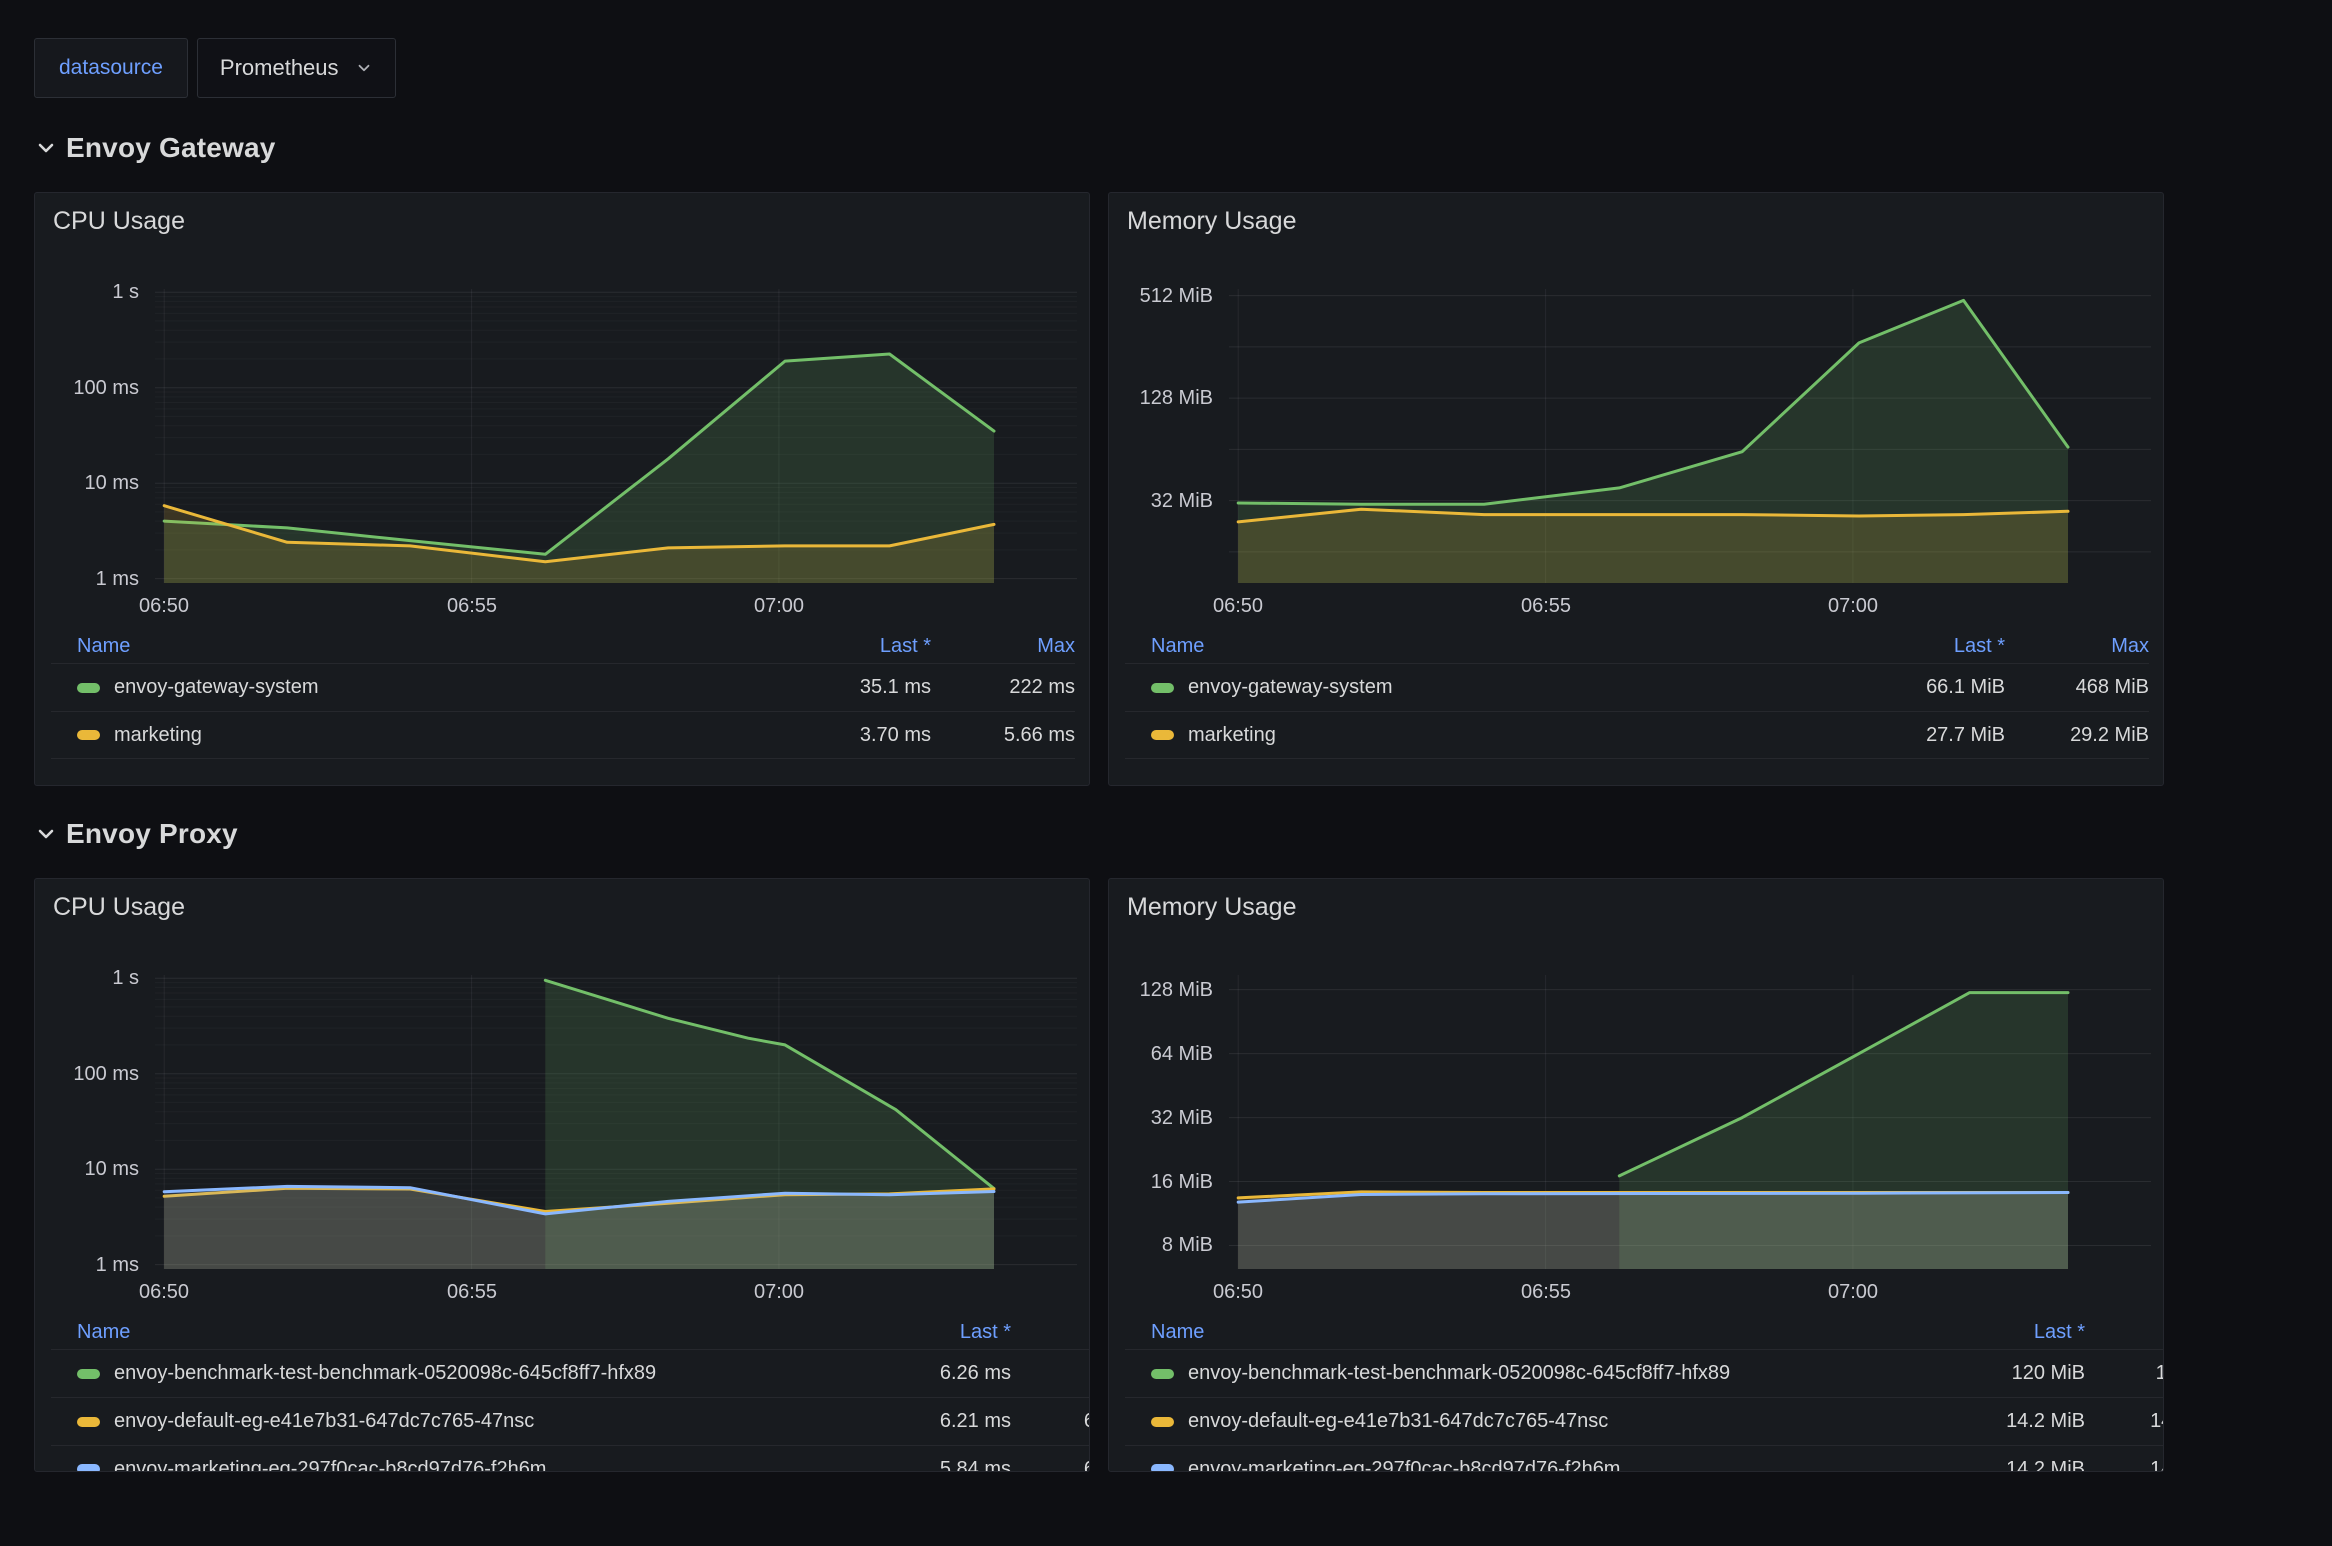 Image resolution: width=2332 pixels, height=1546 pixels. What do you see at coordinates (1636, 443) in the screenshot?
I see `memory-usage-chart: 512 MiB 128 MiB 32 MiB 06:50 06:55 07:00` at bounding box center [1636, 443].